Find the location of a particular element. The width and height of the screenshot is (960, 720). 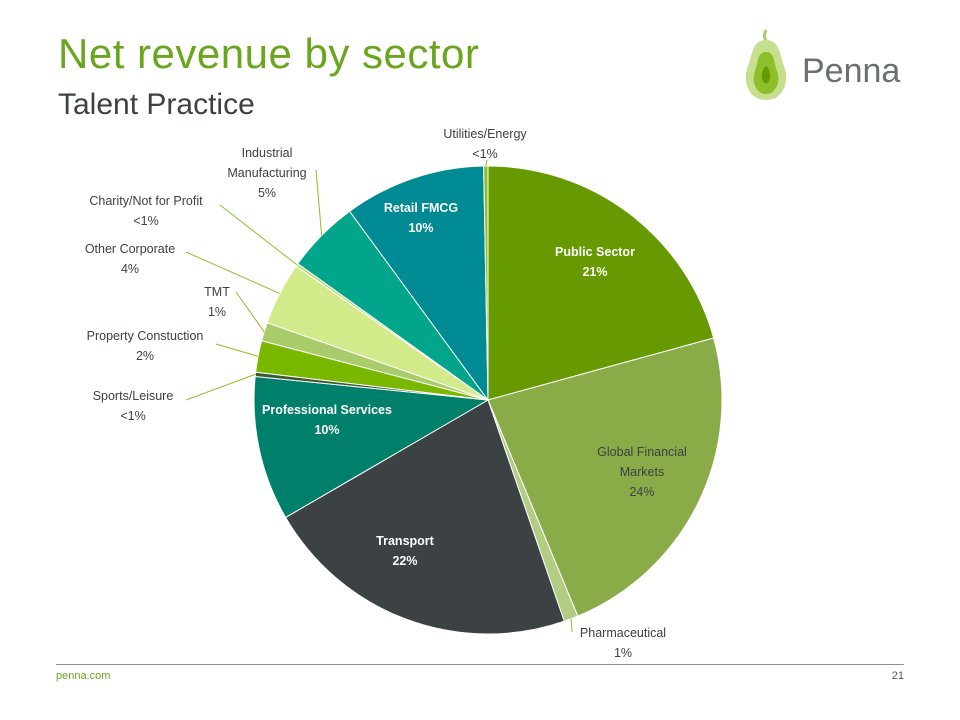

leader-line-sports-leisure is located at coordinates (220, 387).